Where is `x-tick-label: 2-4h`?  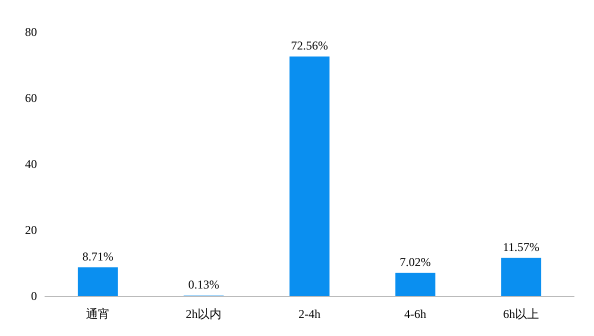 x-tick-label: 2-4h is located at coordinates (309, 314).